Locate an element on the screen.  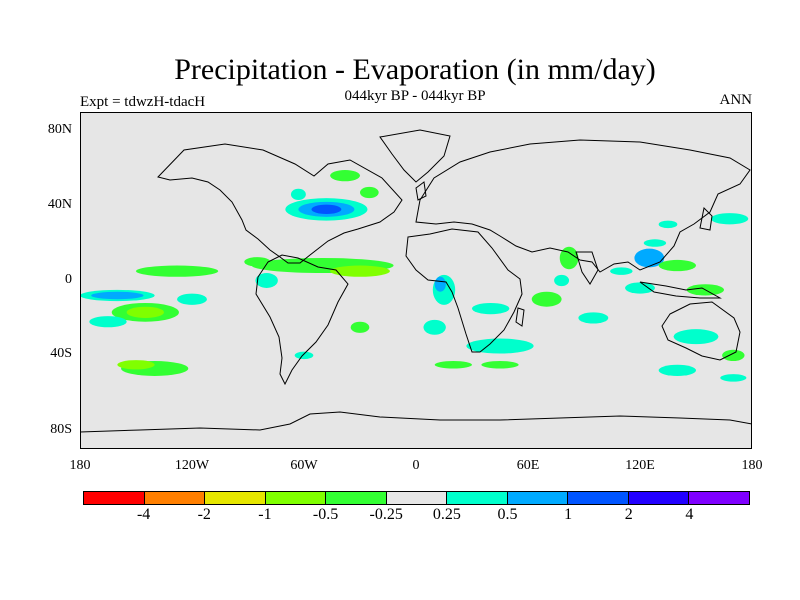
indonesia-coast is located at coordinates (680, 290).